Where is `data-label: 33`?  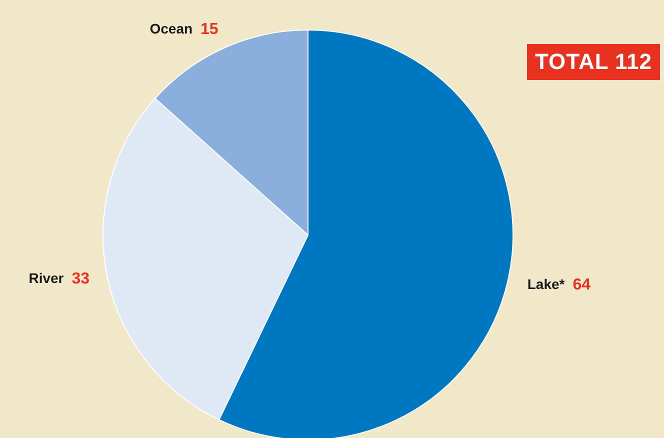 data-label: 33 is located at coordinates (81, 279).